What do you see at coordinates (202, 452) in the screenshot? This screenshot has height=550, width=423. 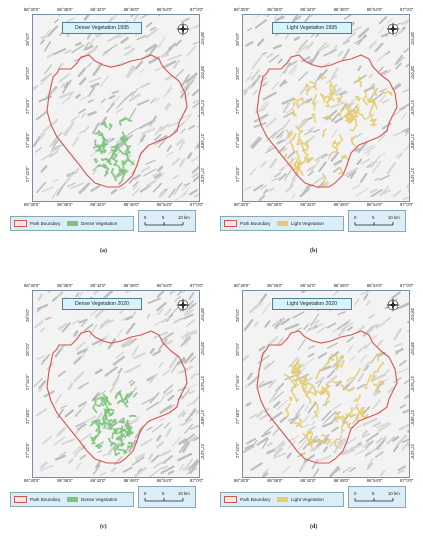 I see `y-tick-label-right: 27°42'0"` at bounding box center [202, 452].